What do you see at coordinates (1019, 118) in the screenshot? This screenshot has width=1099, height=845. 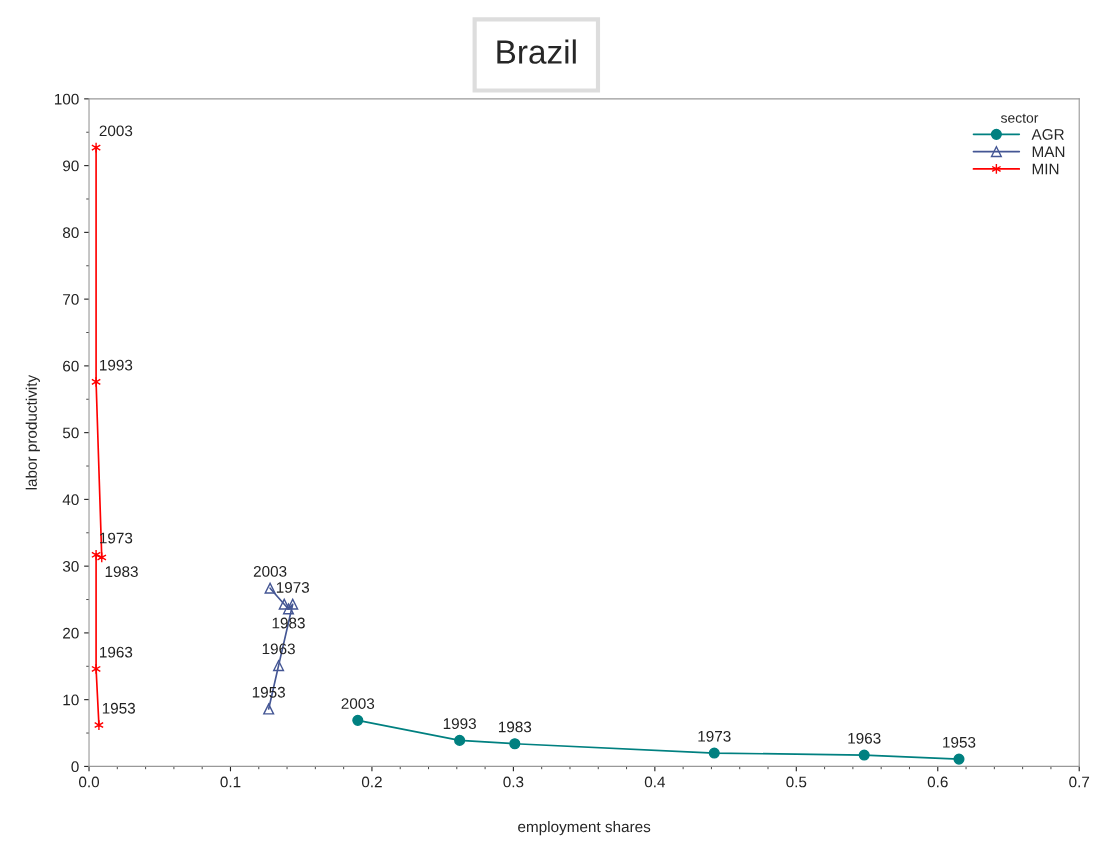 I see `legend-title: sector` at bounding box center [1019, 118].